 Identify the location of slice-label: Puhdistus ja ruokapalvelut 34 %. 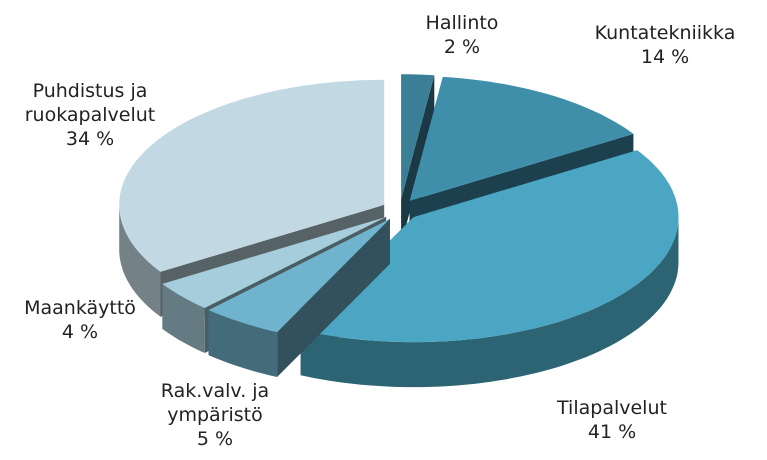
(90, 115).